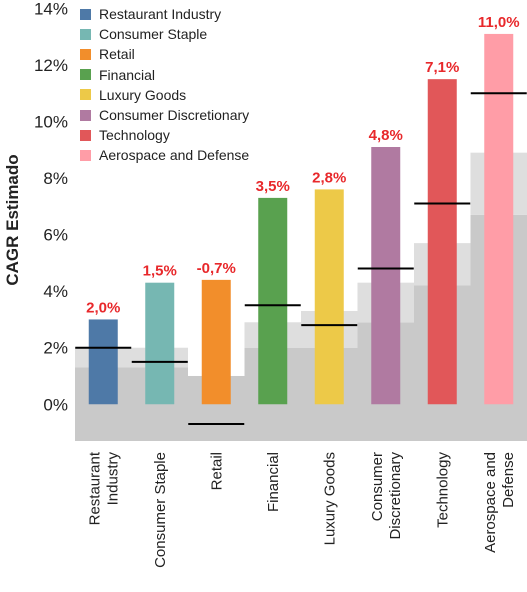 The image size is (527, 592). Describe the element at coordinates (490, 502) in the screenshot. I see `category-label-line: Aerospace and` at that location.